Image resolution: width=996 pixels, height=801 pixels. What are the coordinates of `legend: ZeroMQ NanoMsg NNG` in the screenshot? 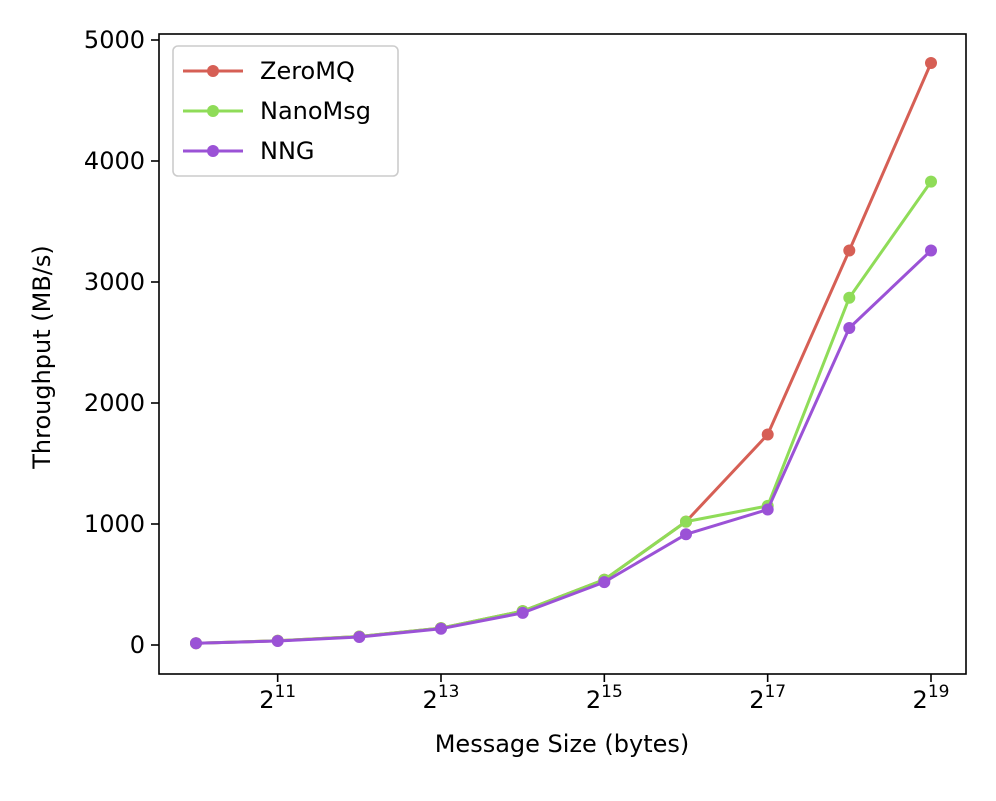 It's located at (285, 111).